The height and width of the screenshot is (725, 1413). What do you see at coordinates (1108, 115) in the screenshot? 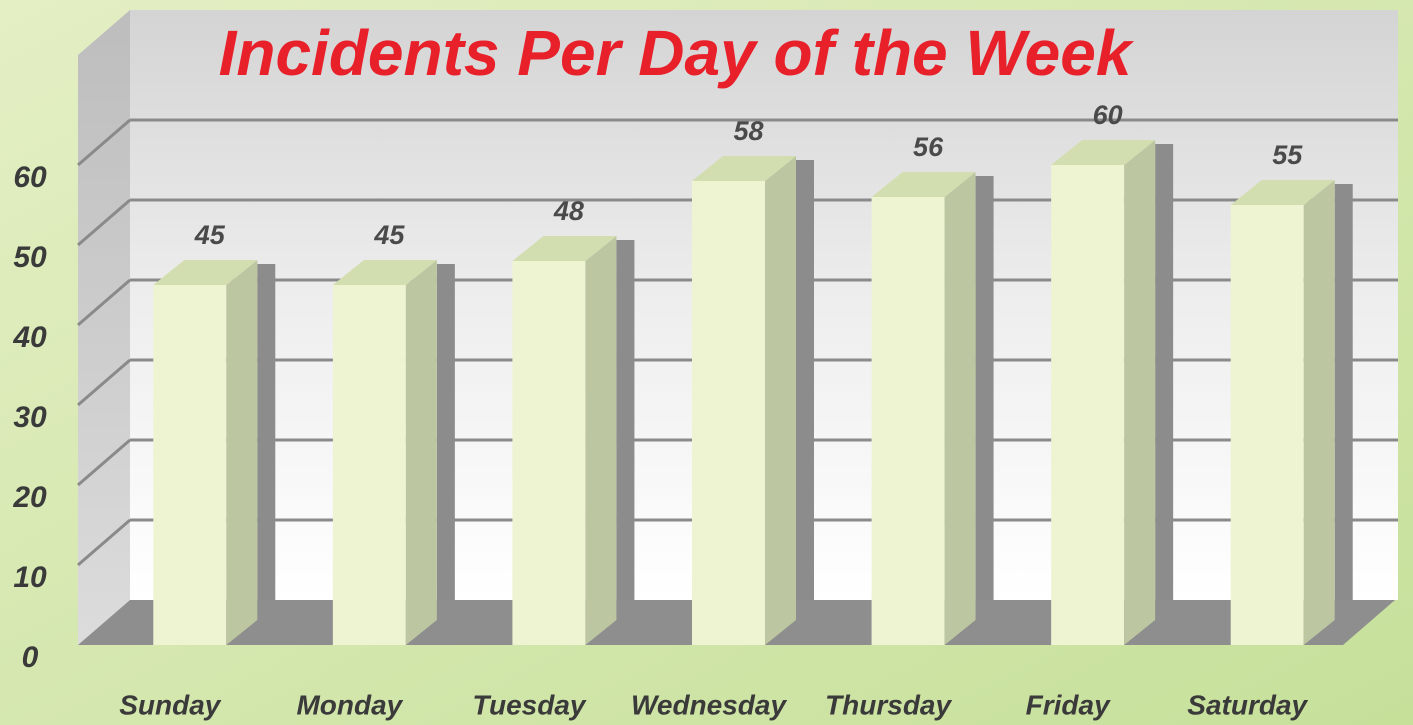
I see `value-label: 60` at bounding box center [1108, 115].